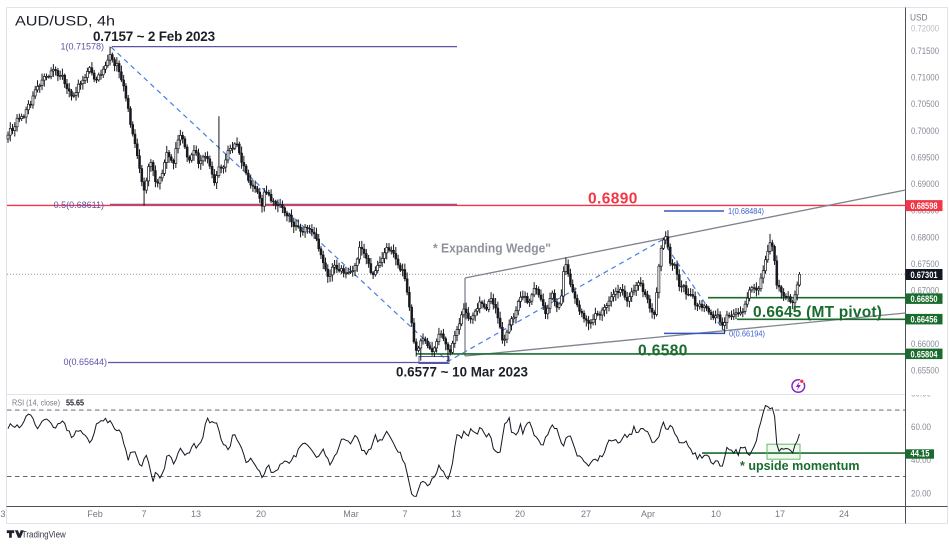  What do you see at coordinates (817, 312) in the screenshot?
I see `svg-text: 0.6645 (MT pivot)` at bounding box center [817, 312].